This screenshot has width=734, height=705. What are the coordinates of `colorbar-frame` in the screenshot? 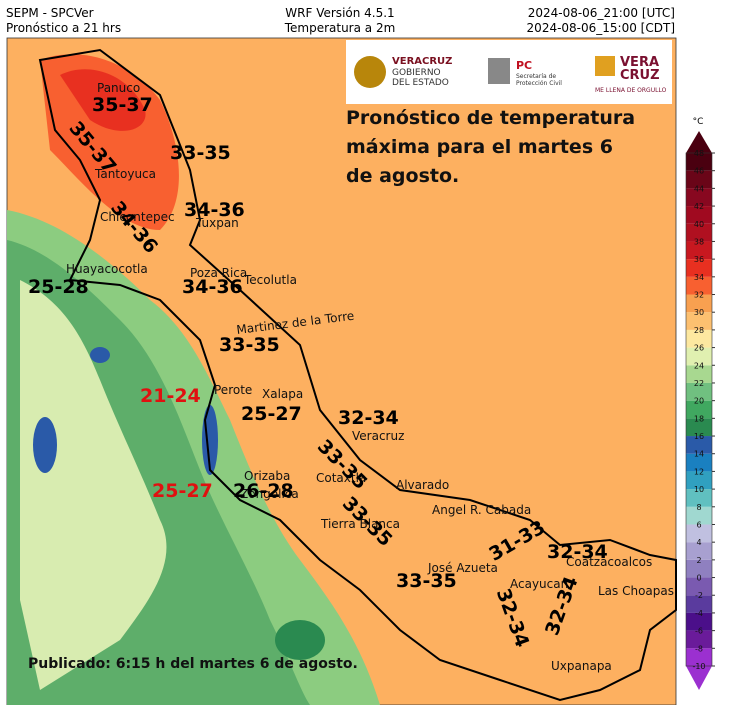 It's located at (699, 409).